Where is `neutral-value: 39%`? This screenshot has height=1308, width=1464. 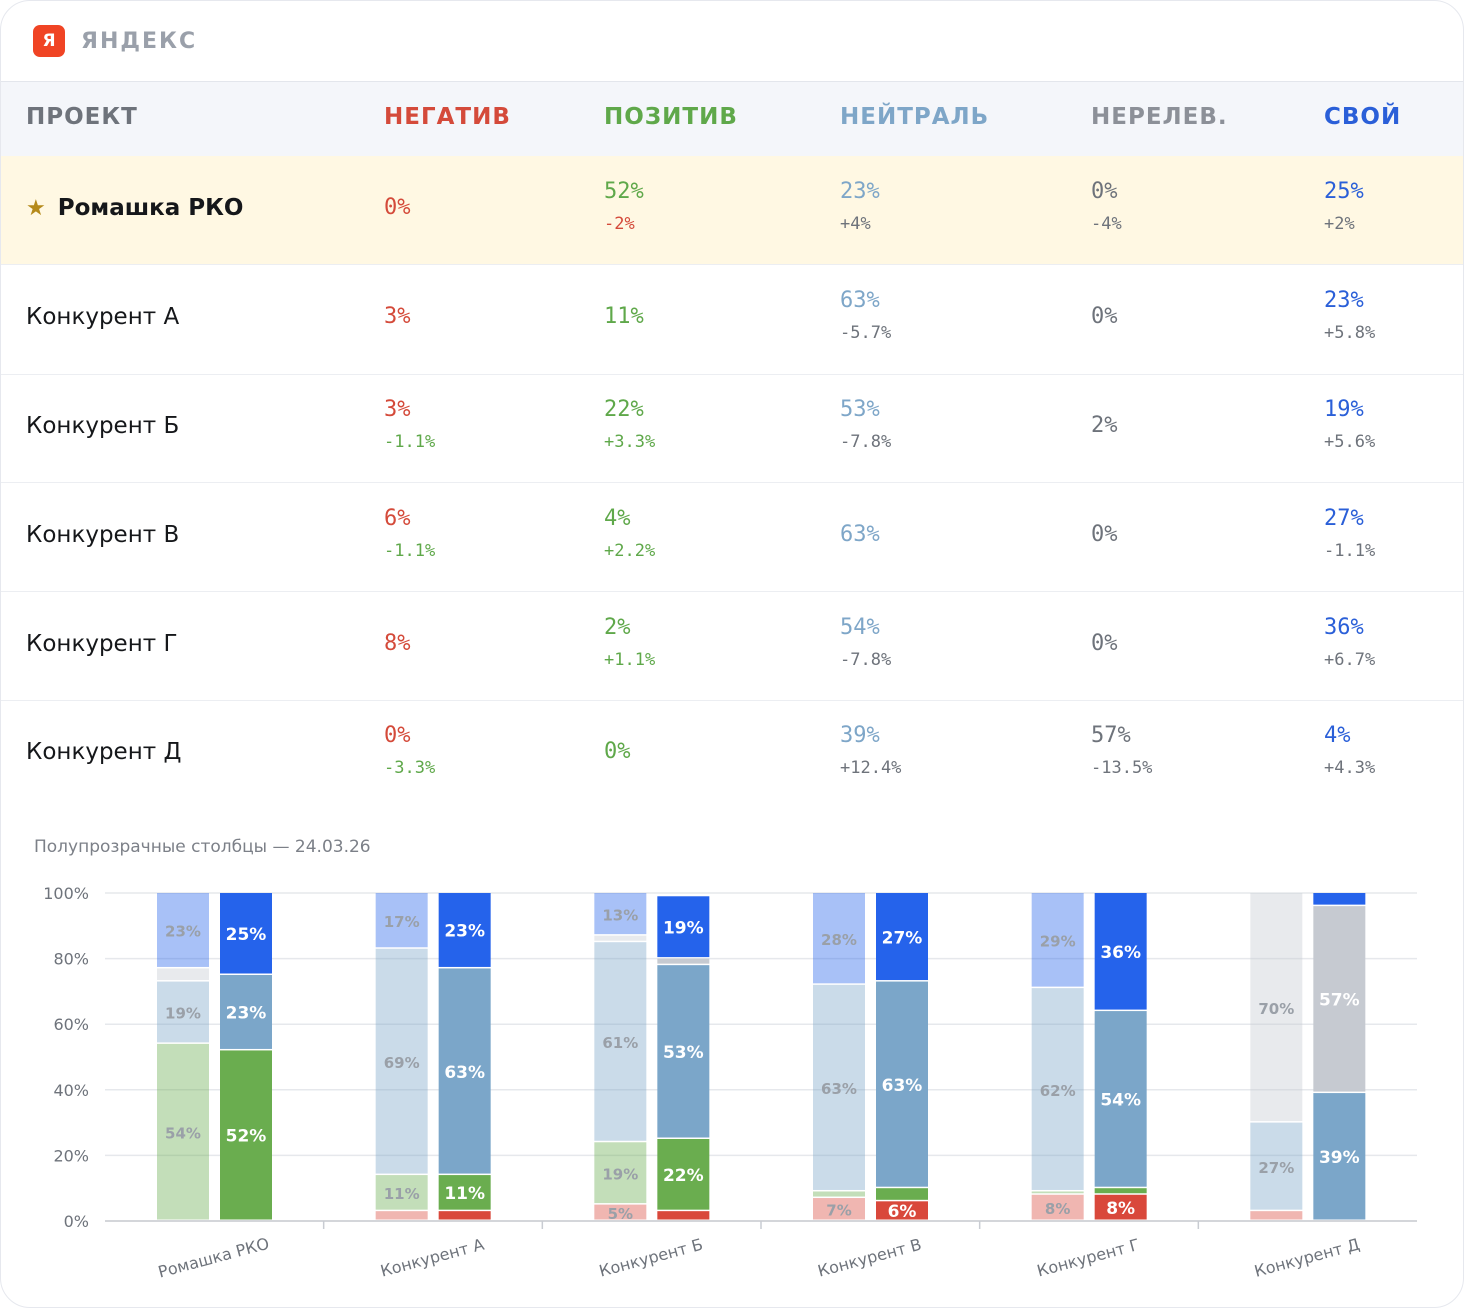
neutral-value: 39% is located at coordinates (860, 735).